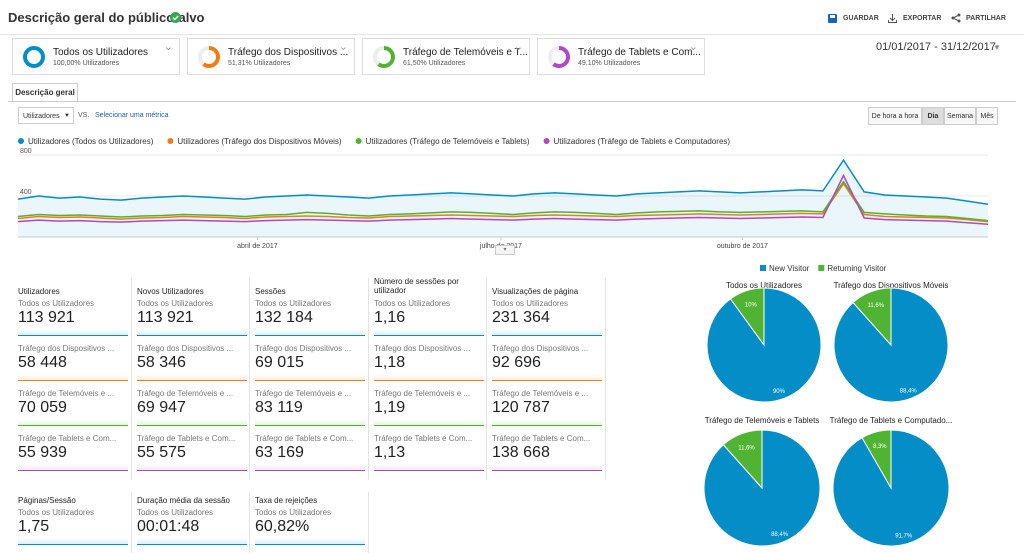 The image size is (1024, 553). What do you see at coordinates (762, 420) in the screenshot?
I see `pie-title: Tráfego de Telemóveis e Tablets` at bounding box center [762, 420].